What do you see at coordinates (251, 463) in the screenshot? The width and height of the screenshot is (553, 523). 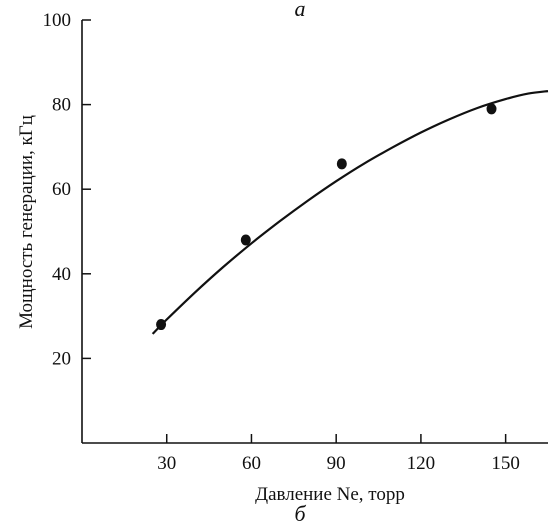 I see `x-tick-label: 60` at bounding box center [251, 463].